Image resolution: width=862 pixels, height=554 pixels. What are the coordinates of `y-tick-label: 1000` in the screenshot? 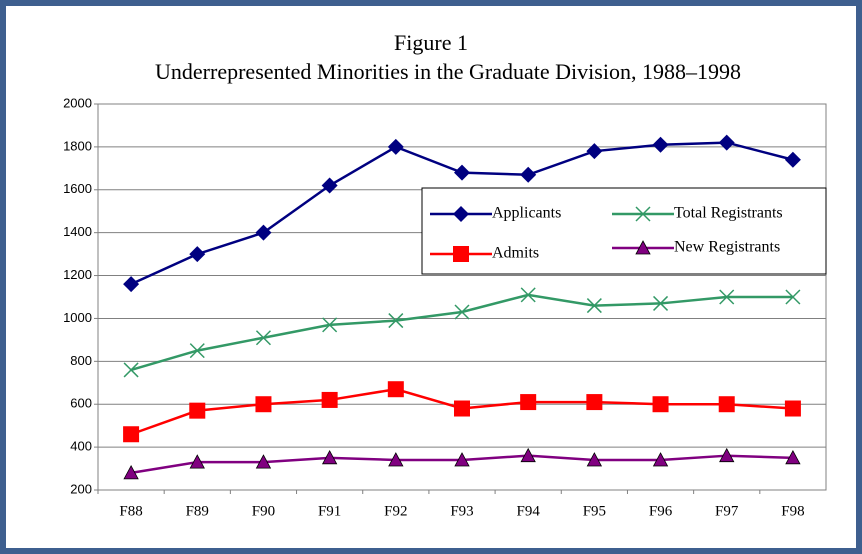 It's located at (77, 317).